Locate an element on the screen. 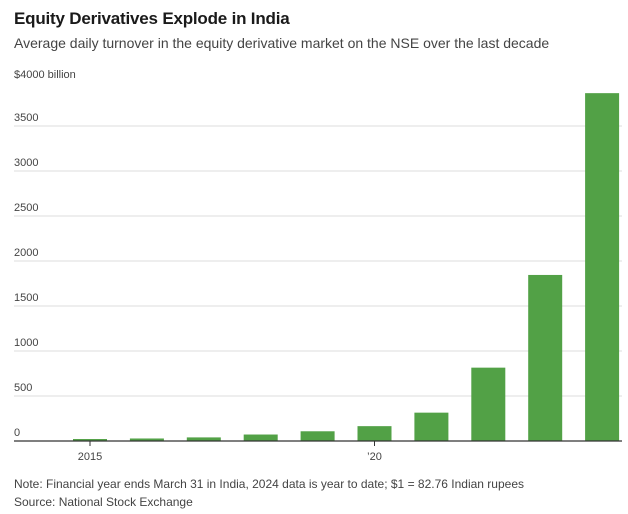 This screenshot has height=514, width=628. y-tick-label: 2000 is located at coordinates (26, 253).